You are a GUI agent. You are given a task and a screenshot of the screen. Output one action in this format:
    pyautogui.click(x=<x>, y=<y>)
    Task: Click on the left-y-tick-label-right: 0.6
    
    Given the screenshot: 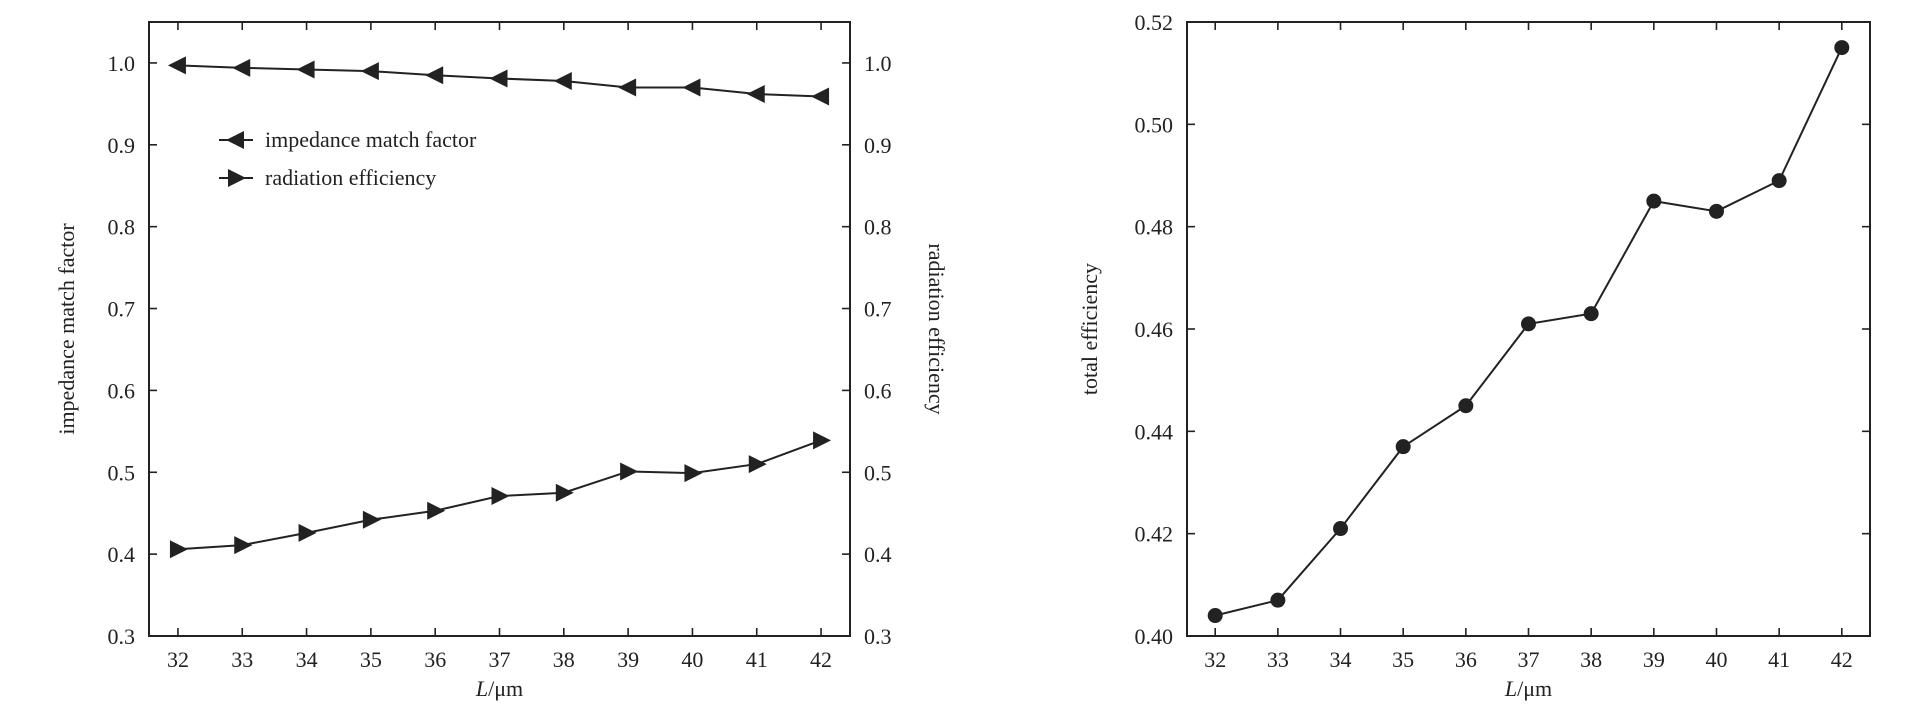 What is the action you would take?
    pyautogui.click(x=878, y=390)
    